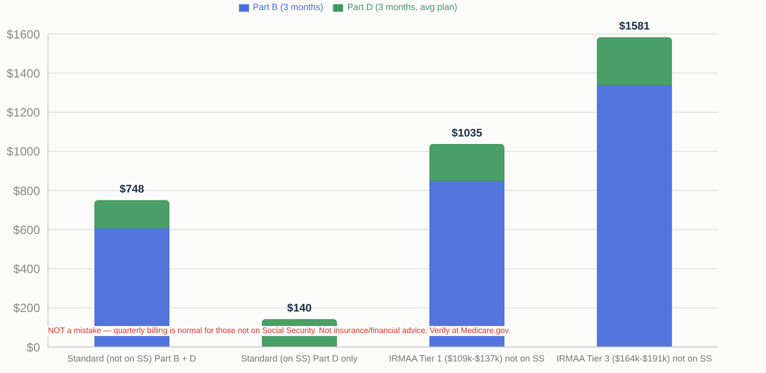 This screenshot has height=373, width=766. What do you see at coordinates (33, 347) in the screenshot?
I see `y-tick-label: $0` at bounding box center [33, 347].